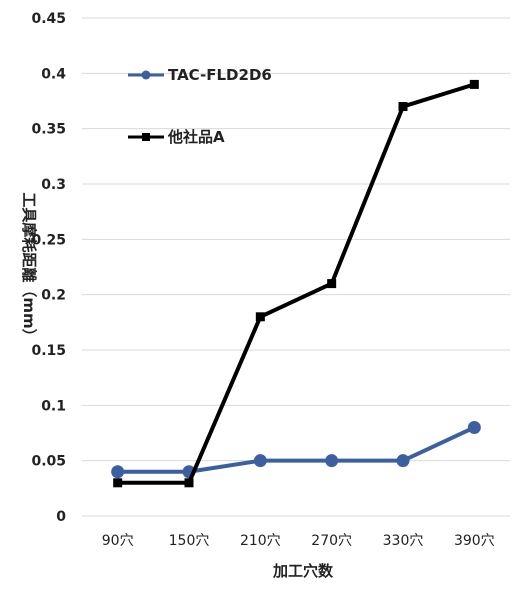  I want to click on x-tick-label: 390穴, so click(474, 541).